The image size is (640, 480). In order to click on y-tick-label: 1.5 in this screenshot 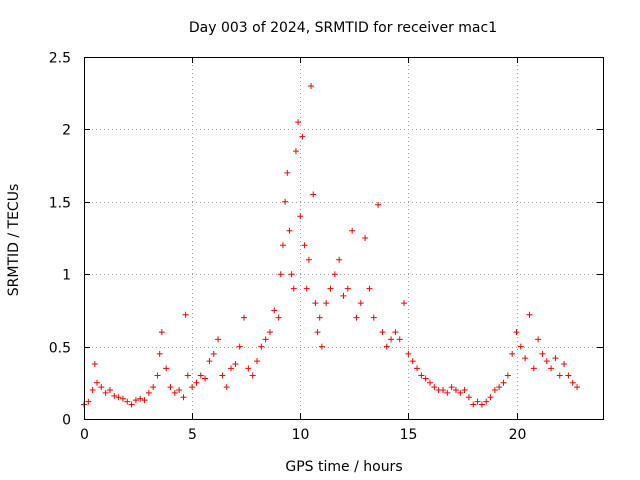, I will do `click(60, 204)`.